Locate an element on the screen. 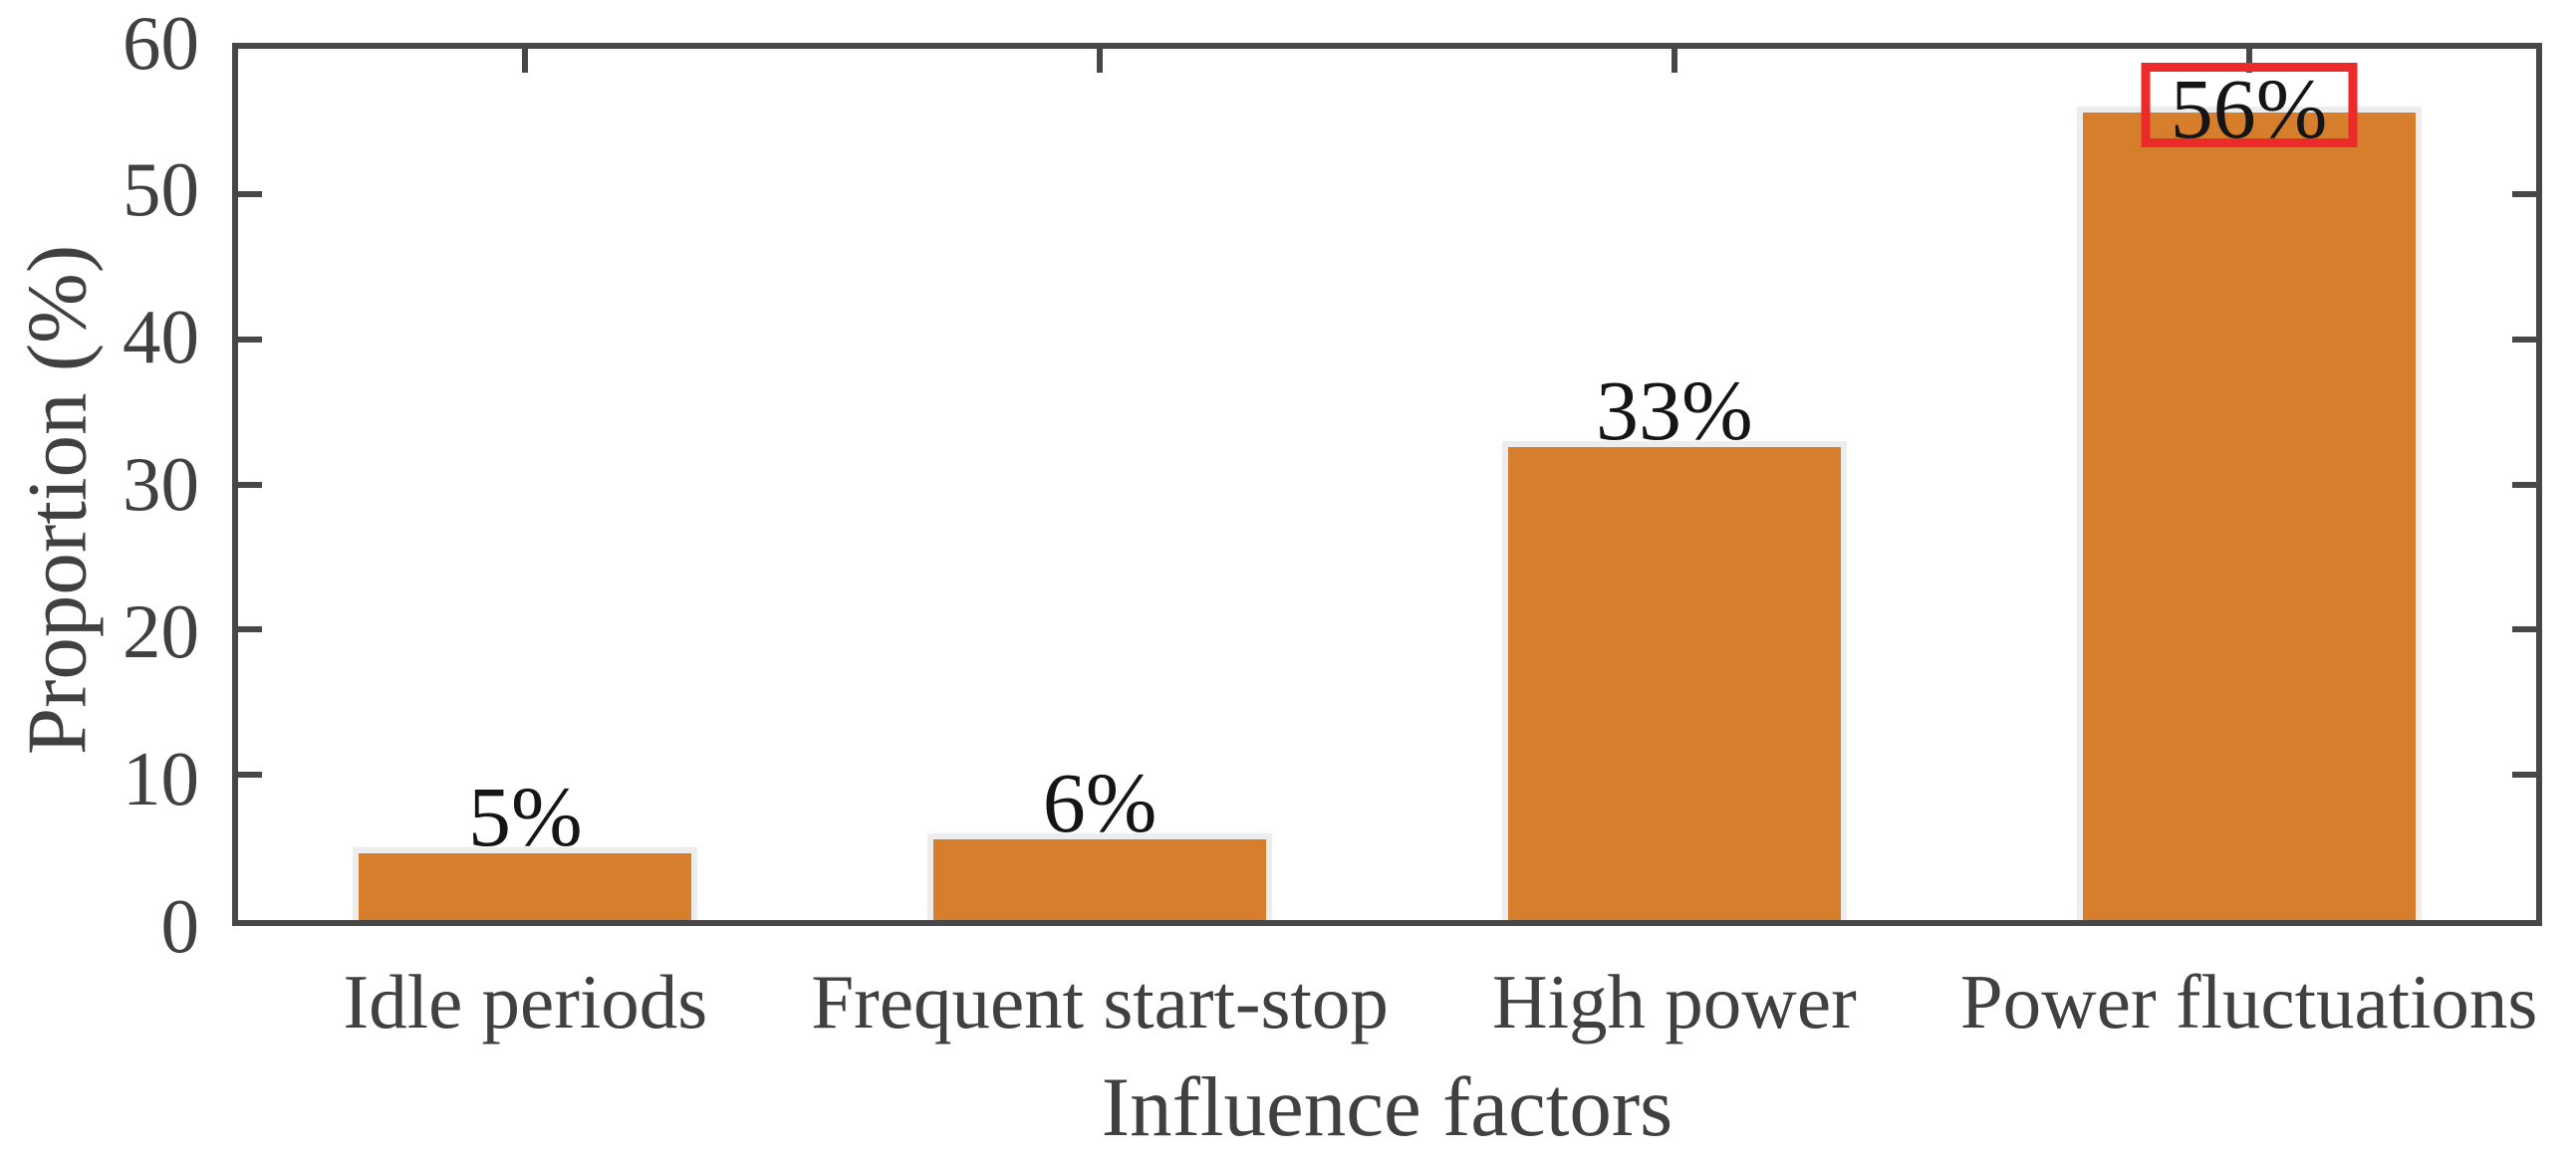 This screenshot has width=2576, height=1161. x-tick-label: High power is located at coordinates (1674, 1002).